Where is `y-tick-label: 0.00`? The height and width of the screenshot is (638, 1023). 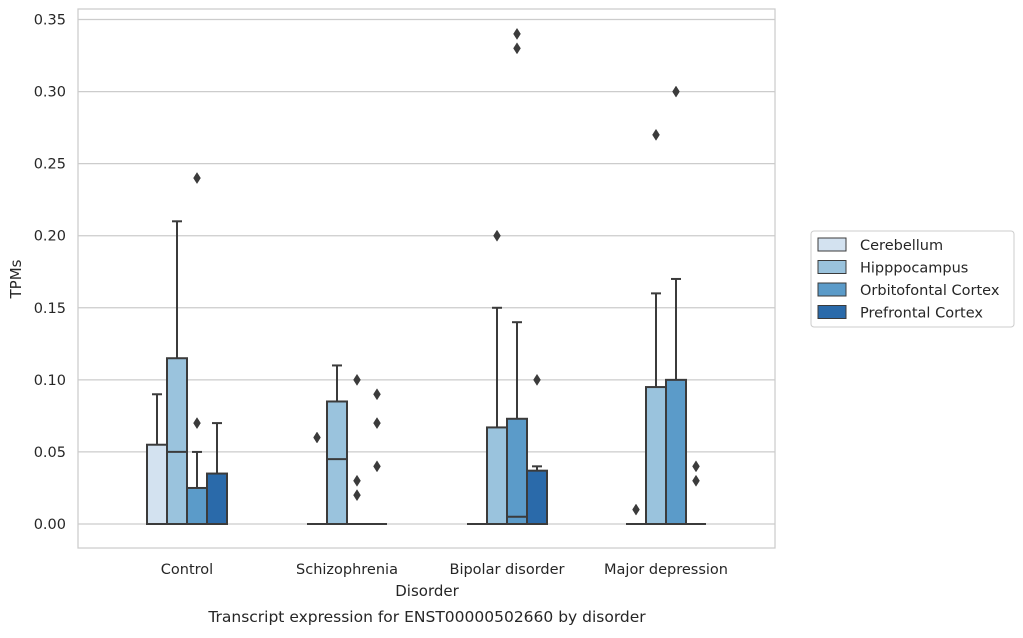 y-tick-label: 0.00 is located at coordinates (50, 525).